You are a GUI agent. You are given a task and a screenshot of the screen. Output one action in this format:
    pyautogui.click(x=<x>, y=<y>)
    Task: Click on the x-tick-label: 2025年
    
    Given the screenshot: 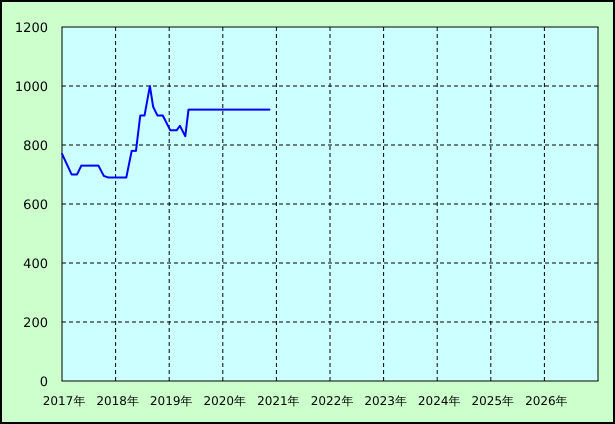 What is the action you would take?
    pyautogui.click(x=493, y=401)
    